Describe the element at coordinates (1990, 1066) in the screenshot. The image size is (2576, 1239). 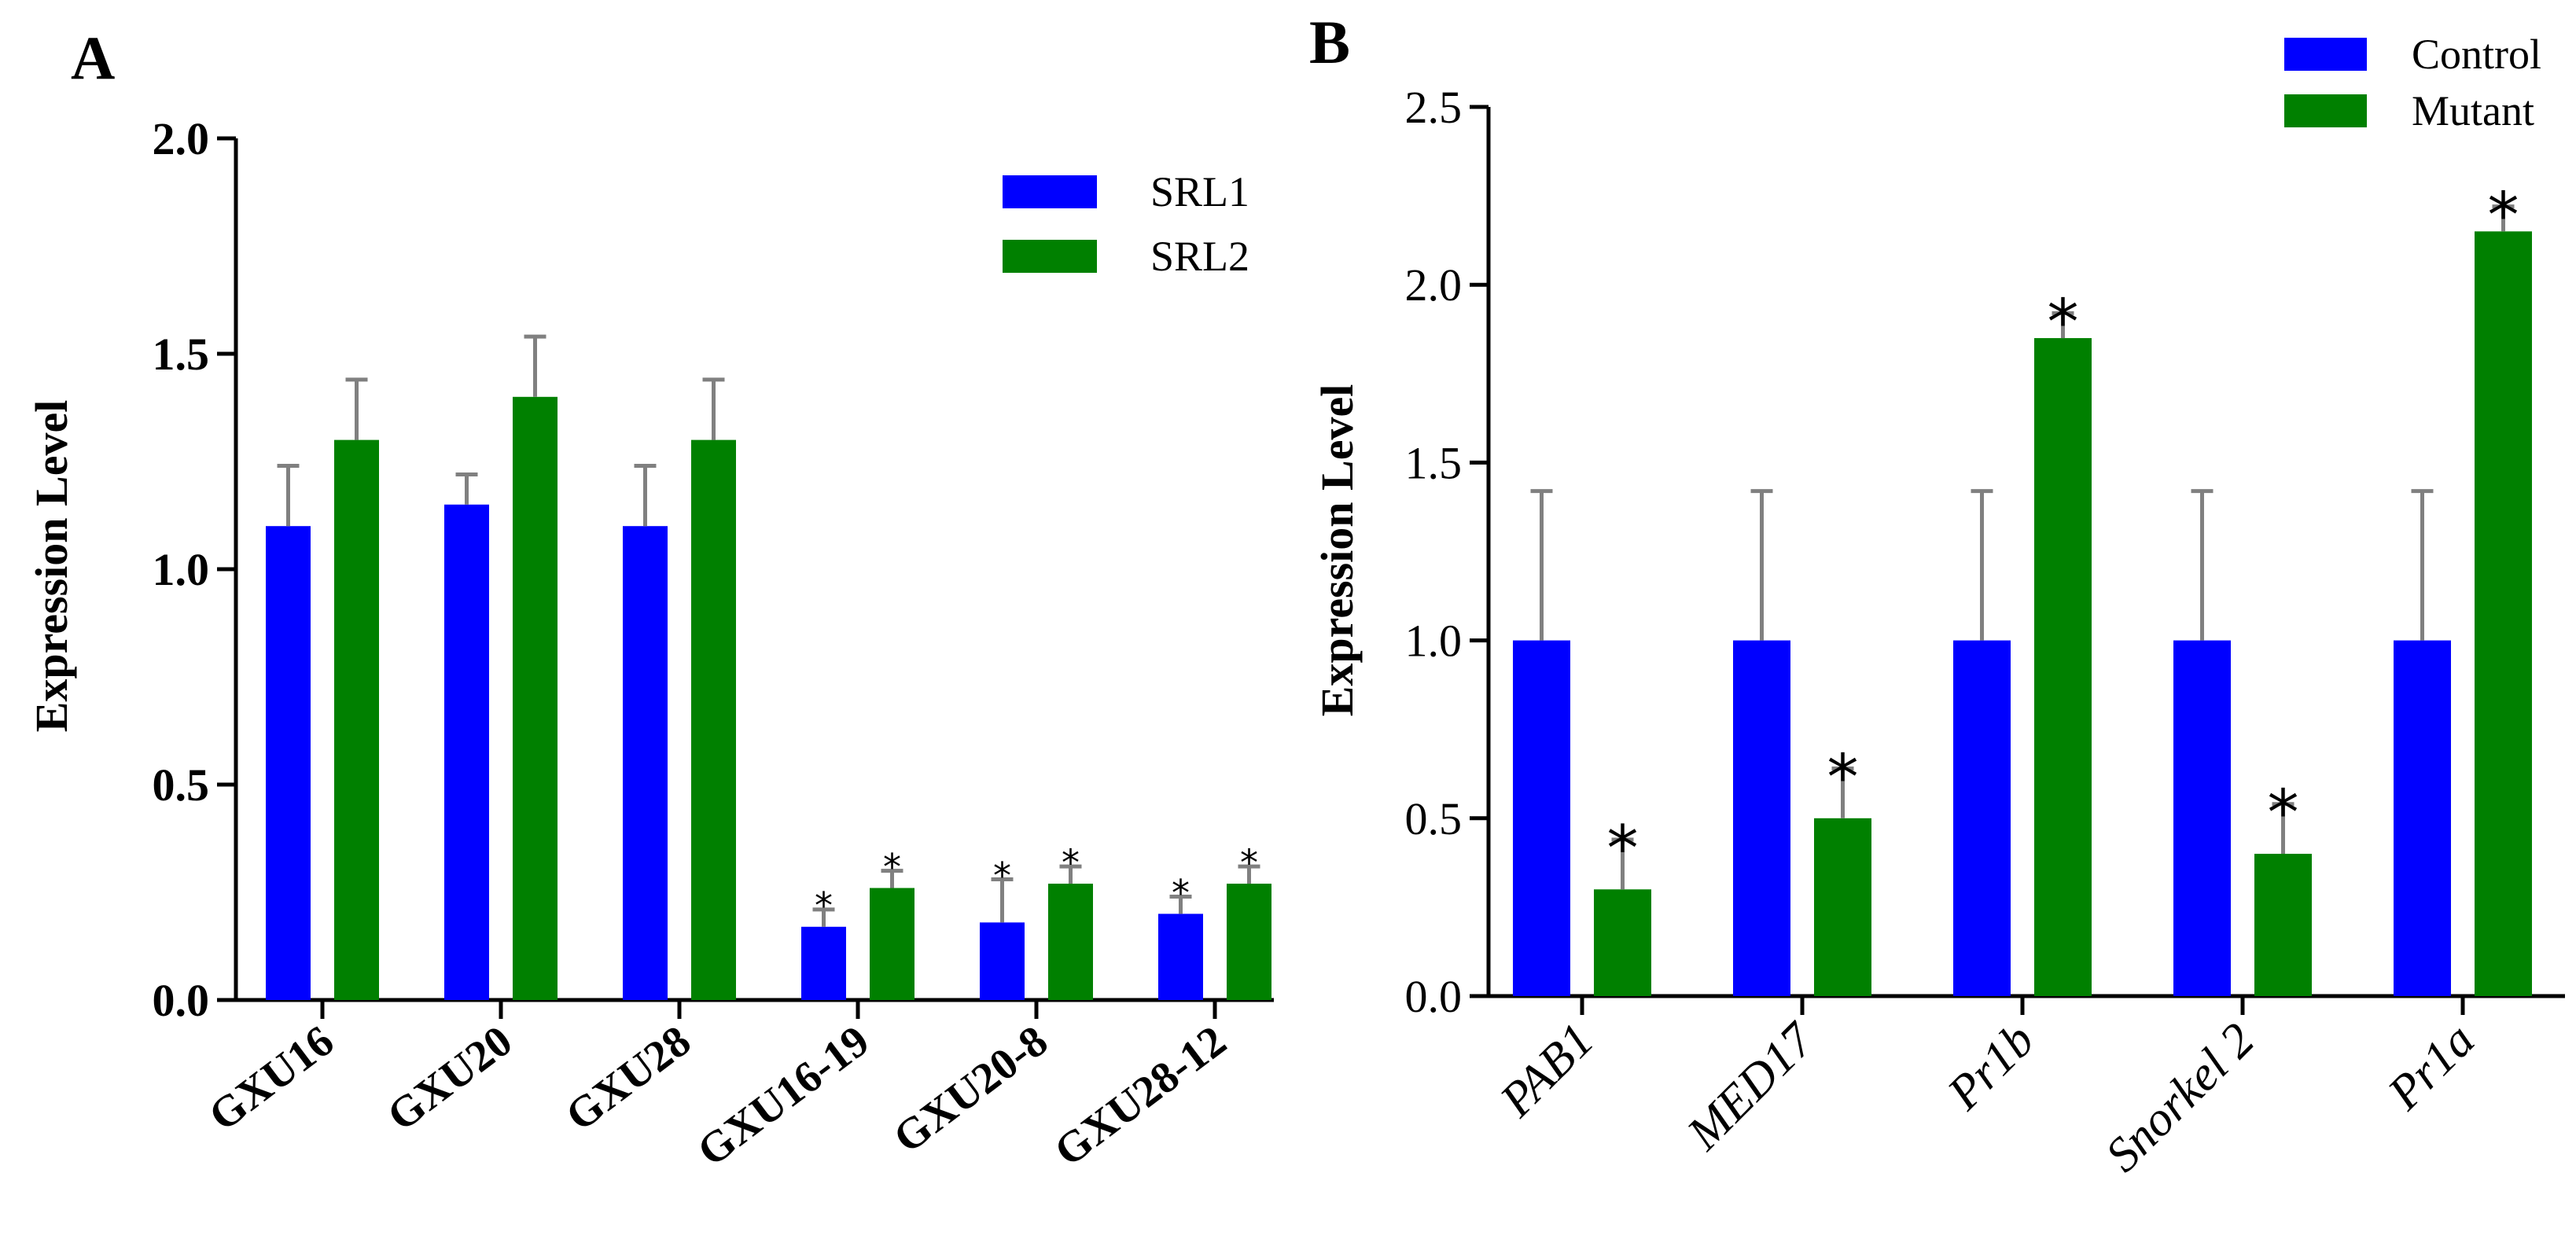
I see `category-label-b-2: Pr1b` at that location.